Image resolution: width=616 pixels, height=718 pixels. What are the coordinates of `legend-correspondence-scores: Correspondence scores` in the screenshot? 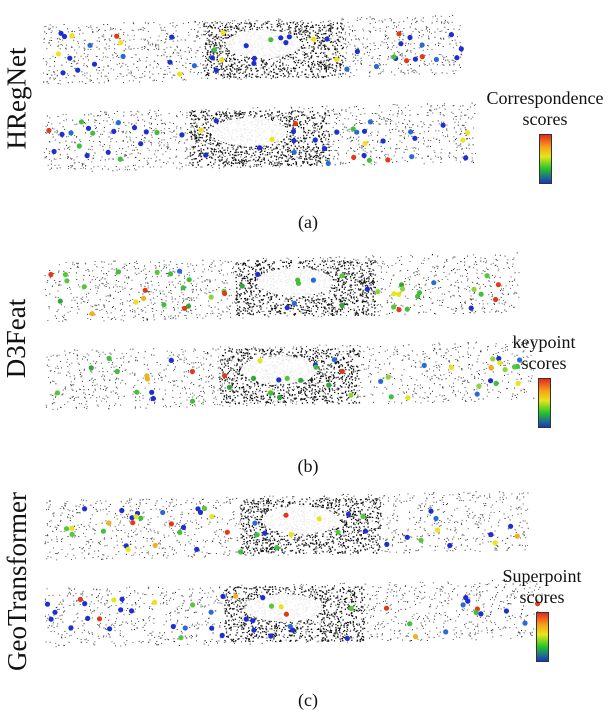 It's located at (545, 136).